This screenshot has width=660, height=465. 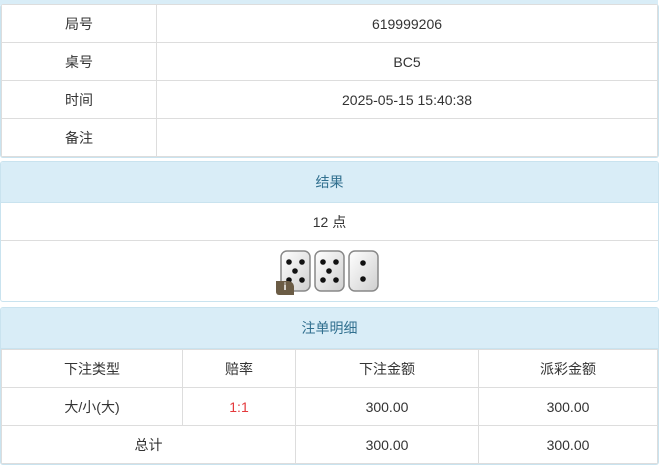 I want to click on time-label: 时间, so click(x=79, y=99).